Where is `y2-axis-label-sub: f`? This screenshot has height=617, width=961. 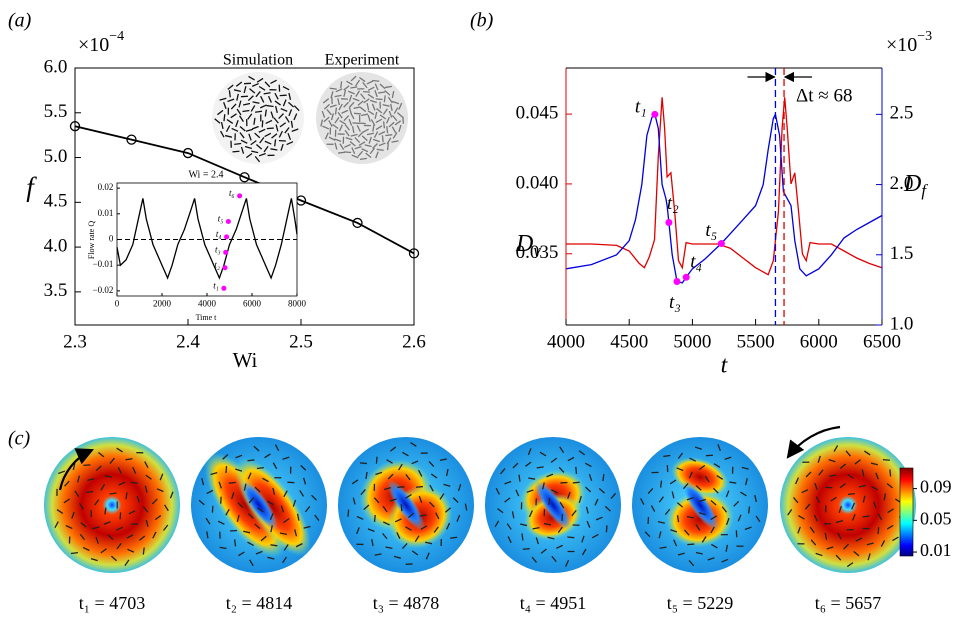
y2-axis-label-sub: f is located at coordinates (924, 190).